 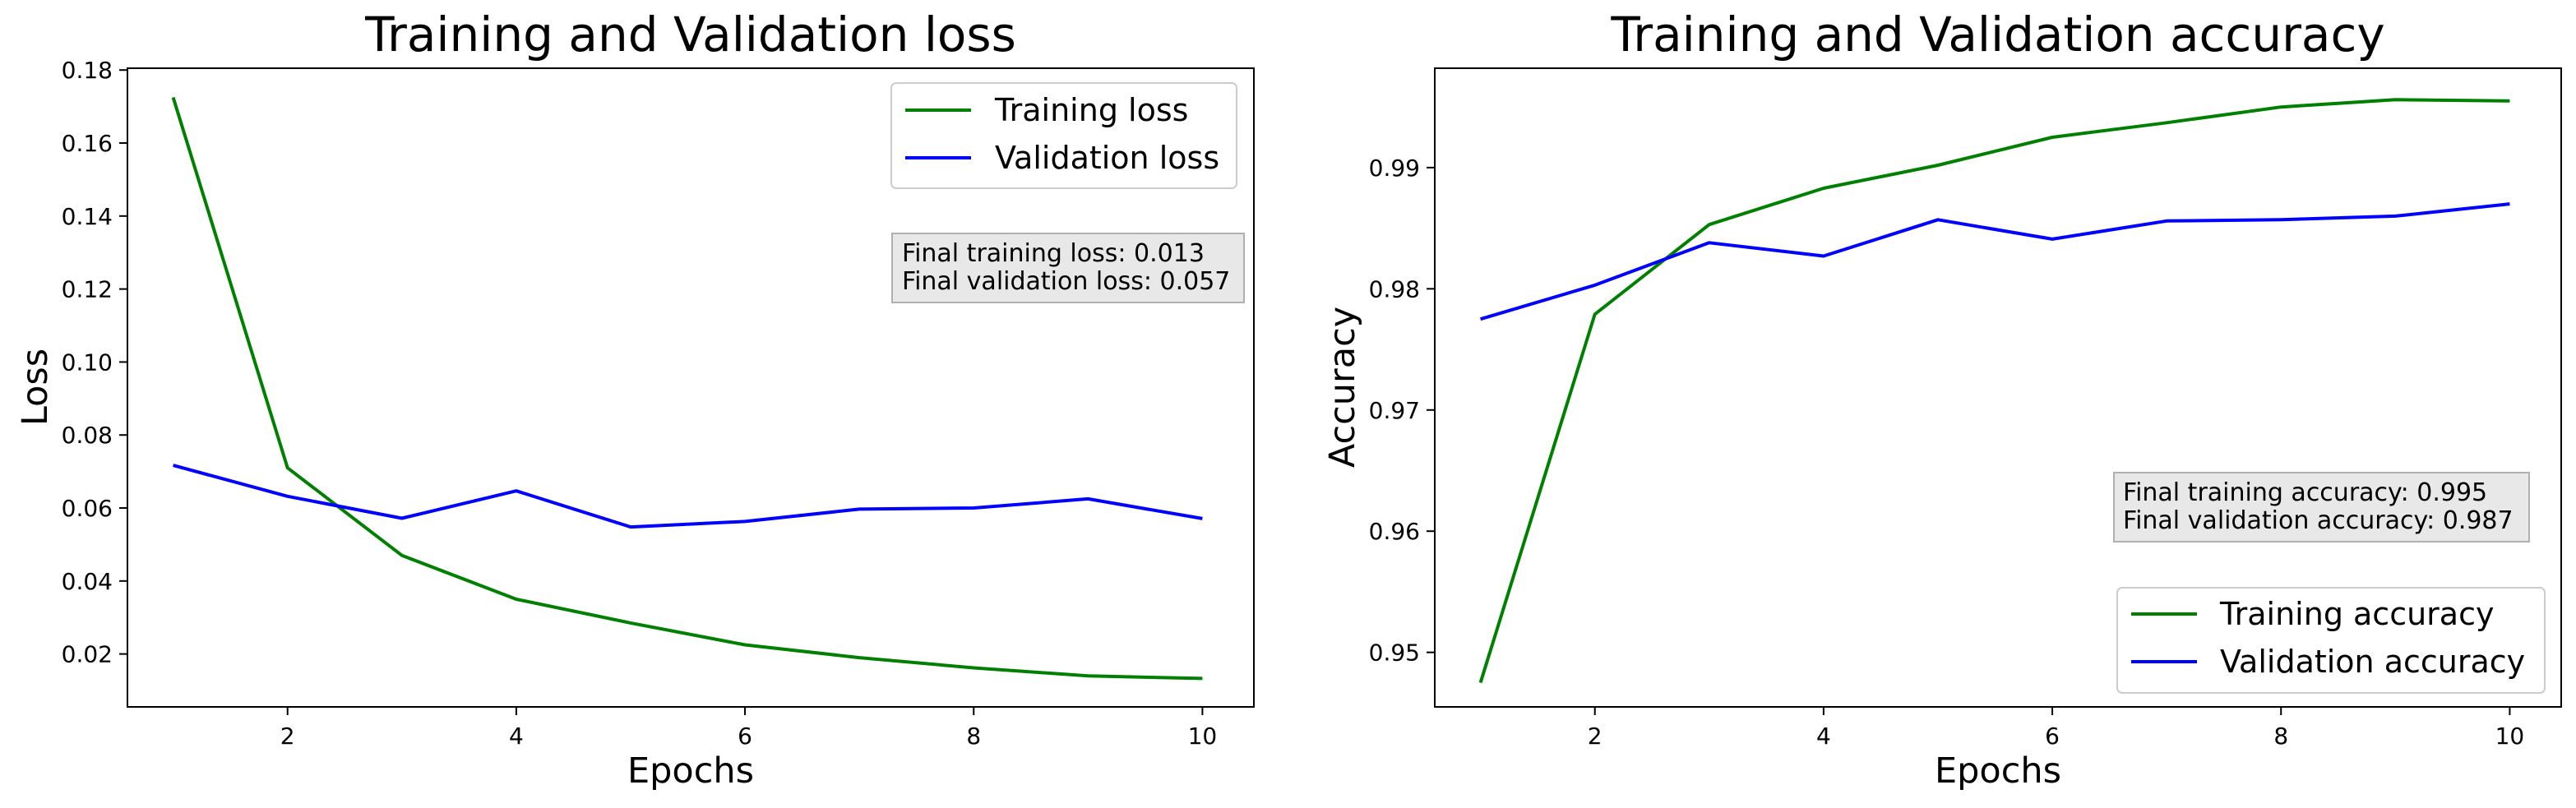 I want to click on accuracy-chart-title: Training and Validation accuracy, so click(x=1997, y=34).